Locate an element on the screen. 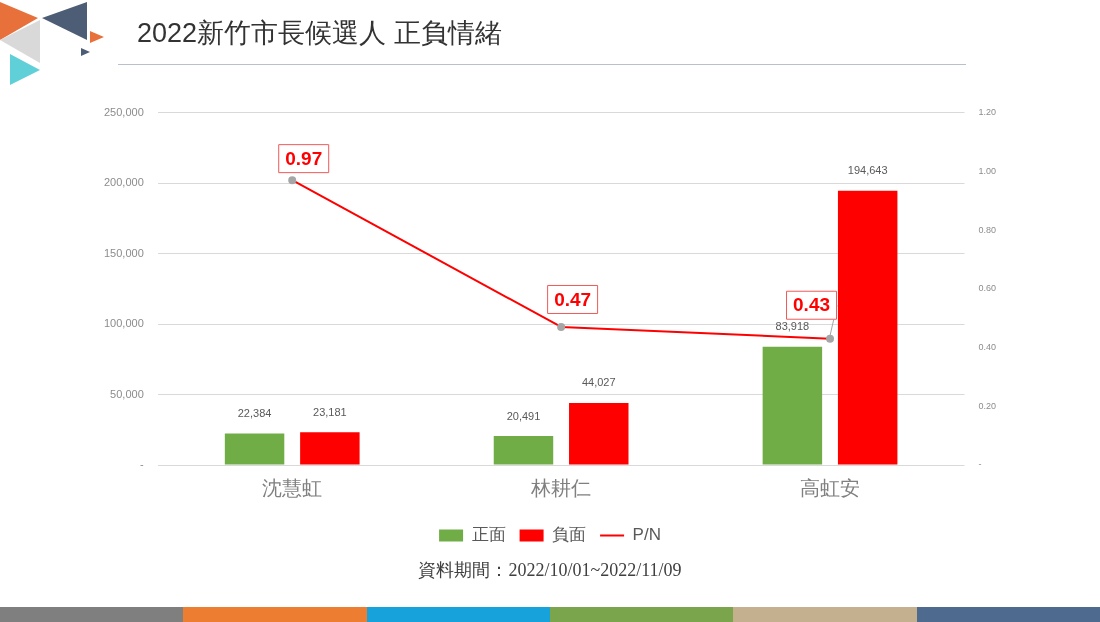  y2-tick-label: 1.20 is located at coordinates (987, 112).